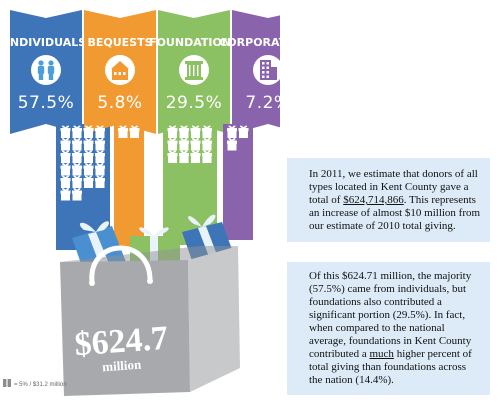  I want to click on bag-side-panel, so click(214, 319).